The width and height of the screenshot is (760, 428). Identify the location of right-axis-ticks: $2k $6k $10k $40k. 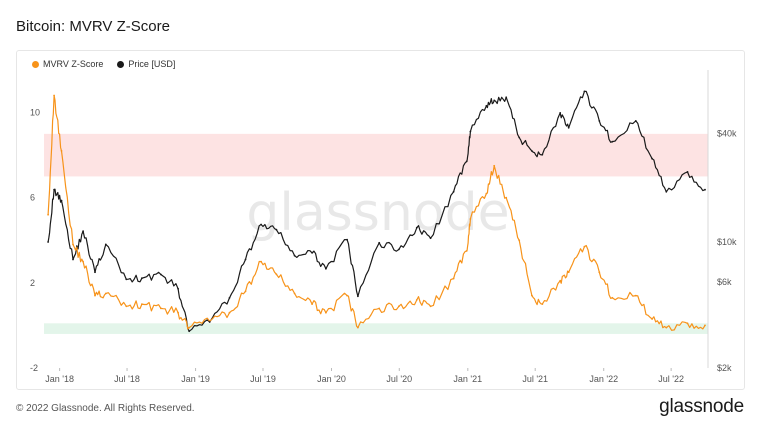
(727, 250).